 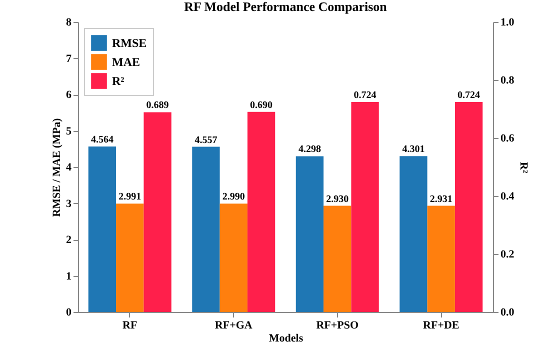 What do you see at coordinates (129, 43) in the screenshot?
I see `legend-label: RMSE` at bounding box center [129, 43].